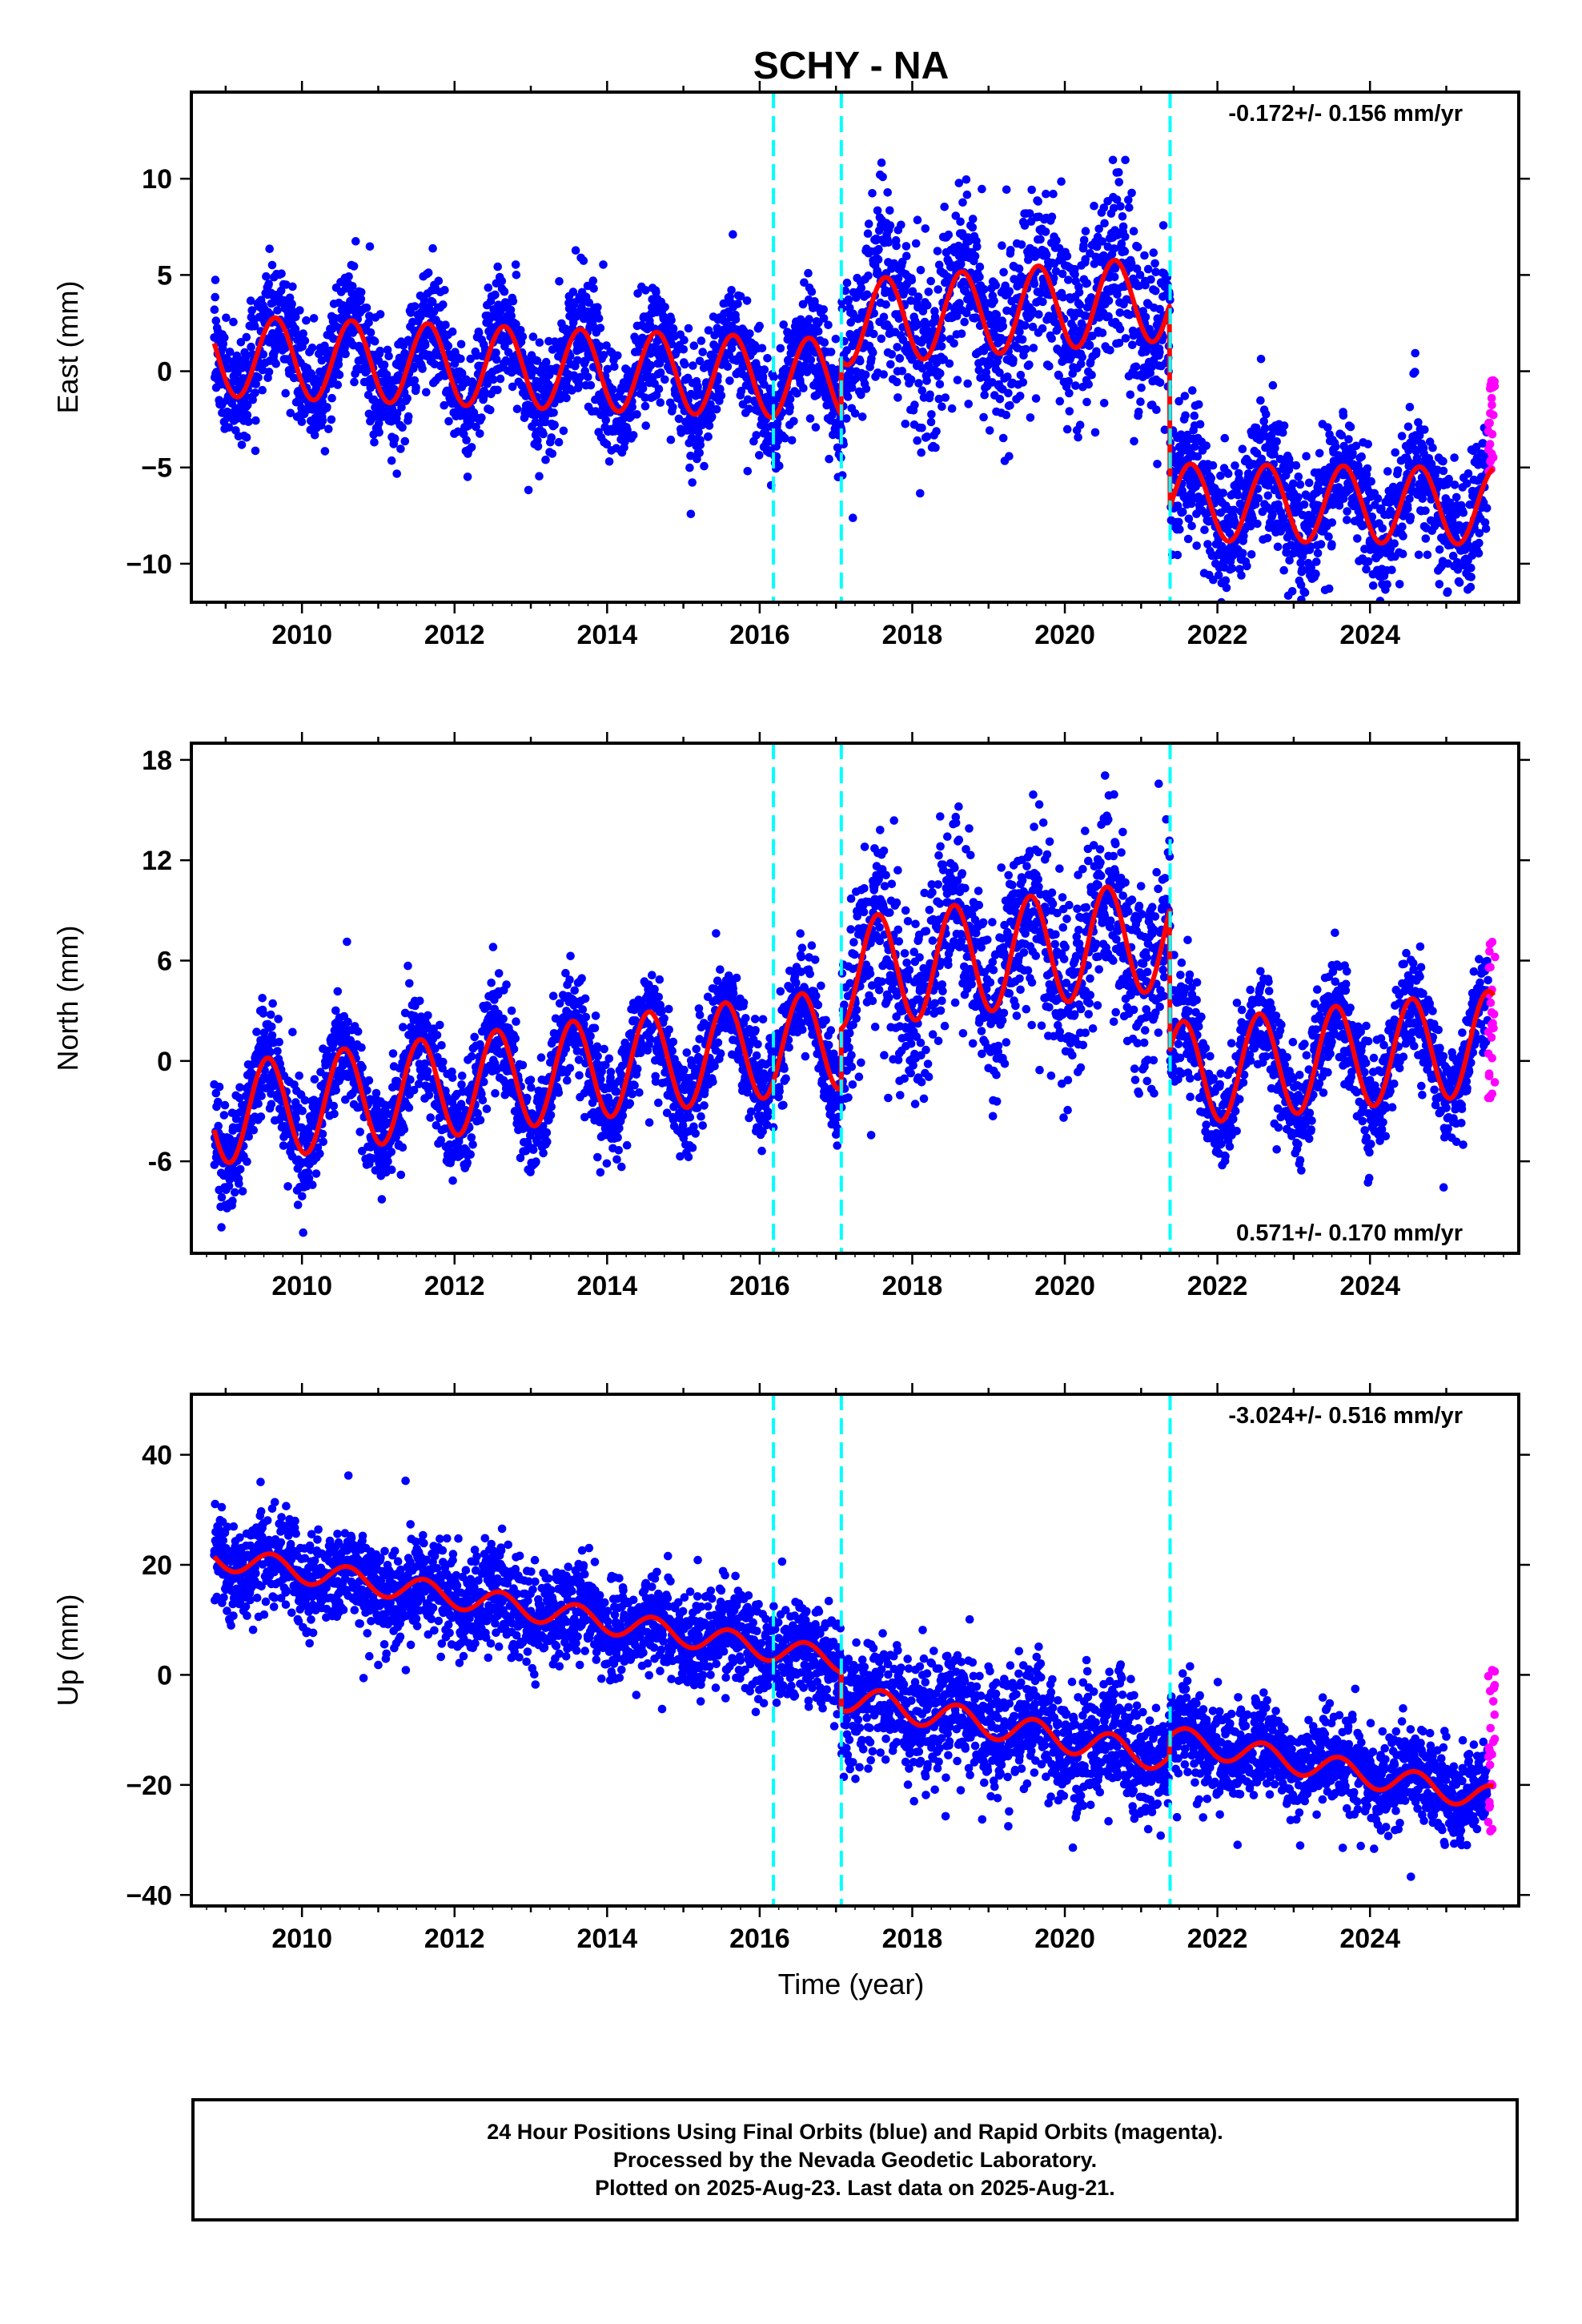 Image resolution: width=1582 pixels, height=2324 pixels. Describe the element at coordinates (606, 635) in the screenshot. I see `x-tick-label: 2014` at that location.